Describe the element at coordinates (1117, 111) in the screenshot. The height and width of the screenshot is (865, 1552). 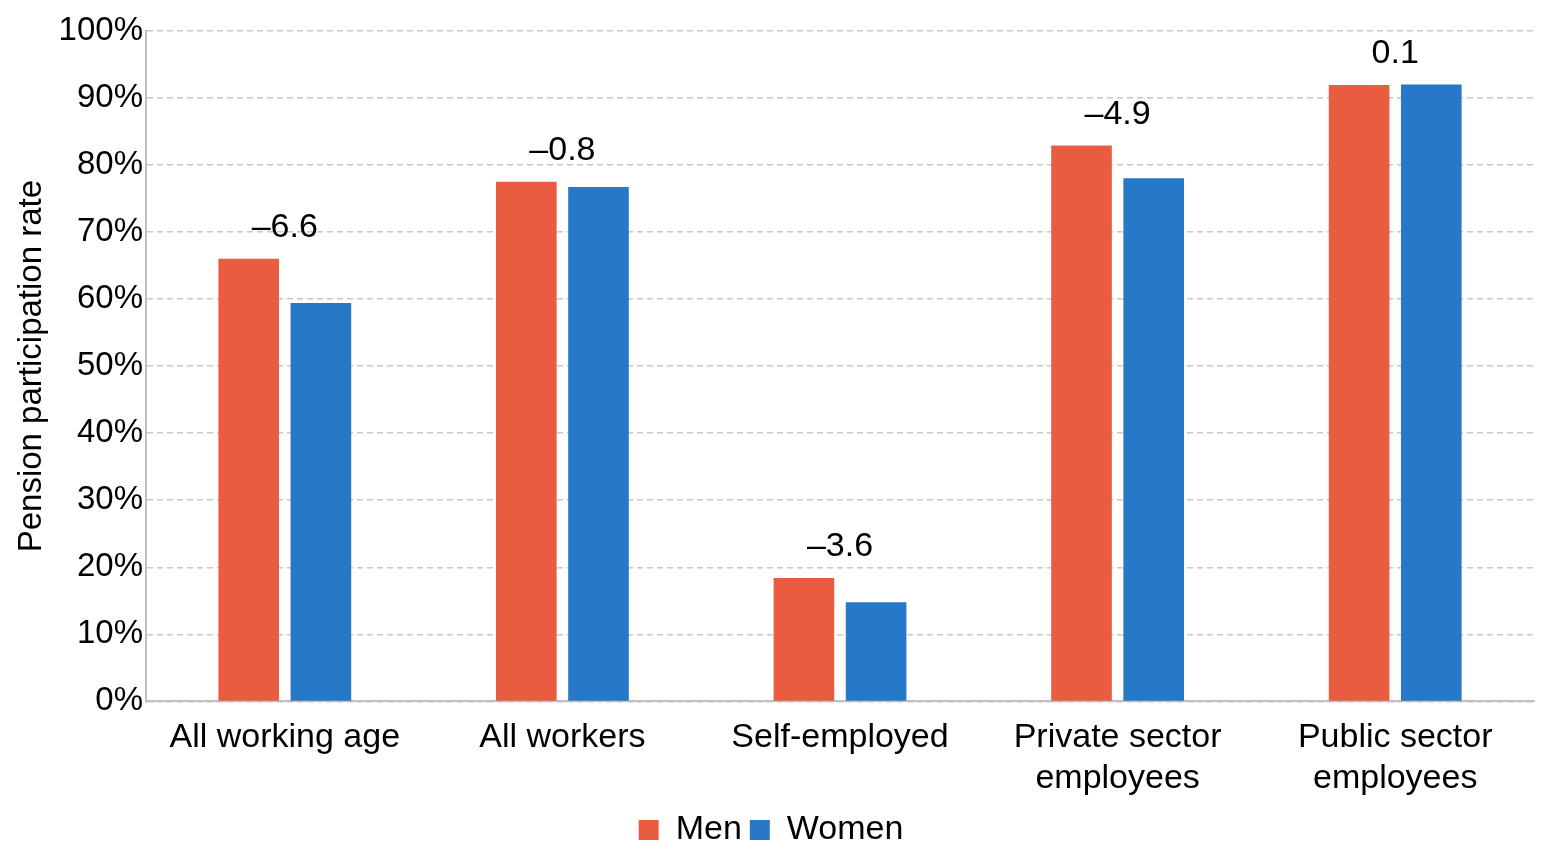
I see `annotation: –4.9` at that location.